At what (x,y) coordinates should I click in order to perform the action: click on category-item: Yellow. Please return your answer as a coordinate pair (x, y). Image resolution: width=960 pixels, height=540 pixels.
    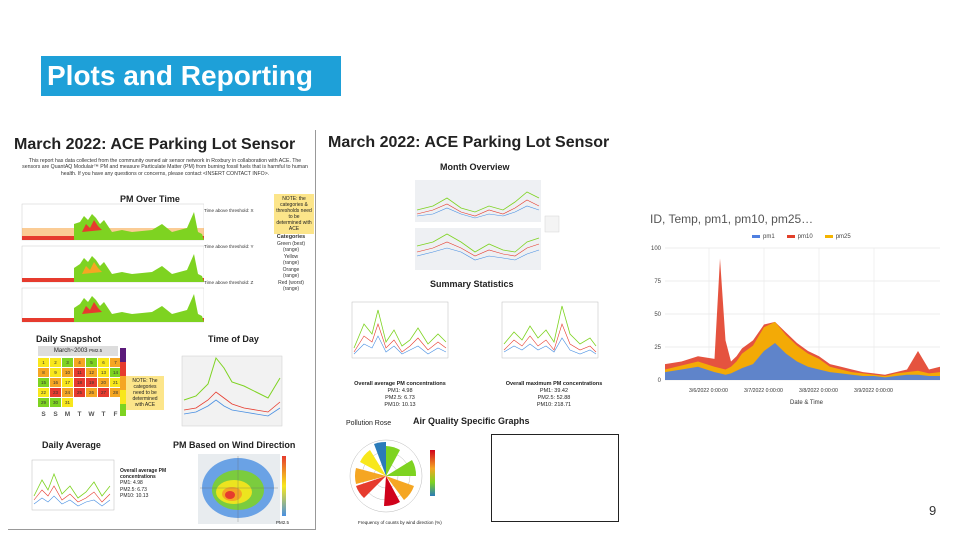
    Looking at the image, I should click on (291, 256).